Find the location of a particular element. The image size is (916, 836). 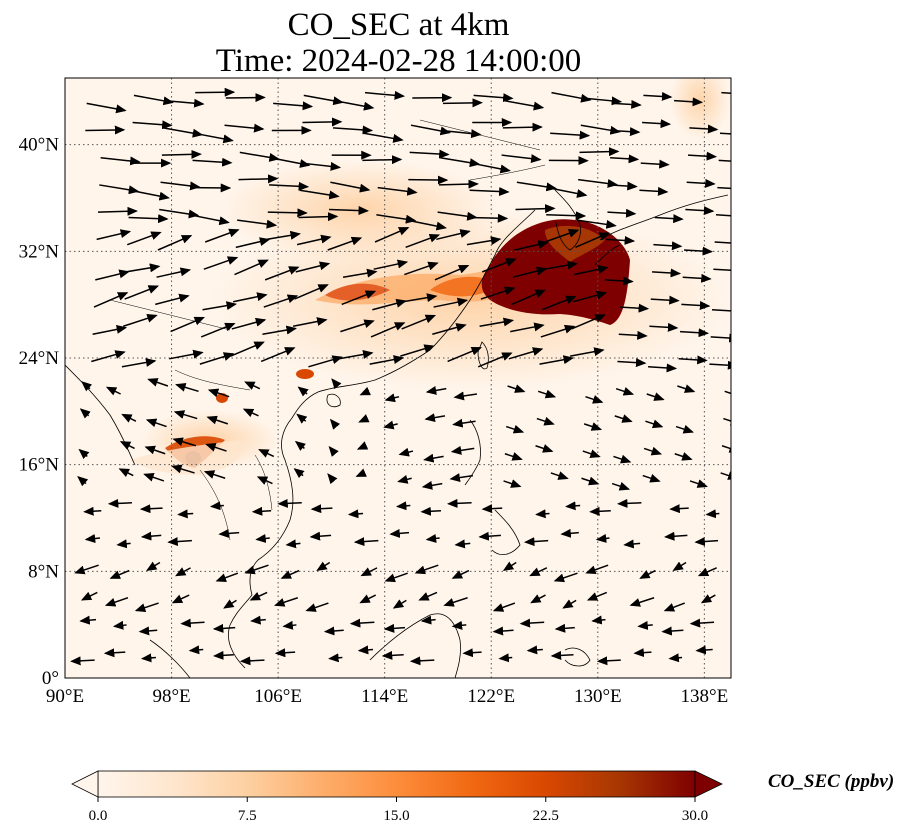

korea-peninsula is located at coordinates (567, 220).